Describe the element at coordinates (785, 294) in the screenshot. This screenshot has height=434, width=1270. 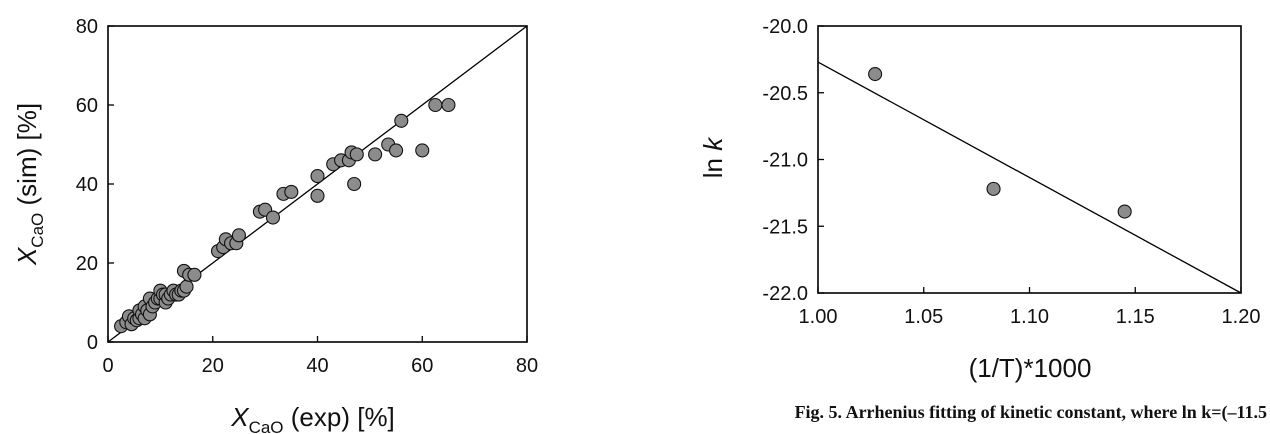
I see `y-tick-label: -22.0` at that location.